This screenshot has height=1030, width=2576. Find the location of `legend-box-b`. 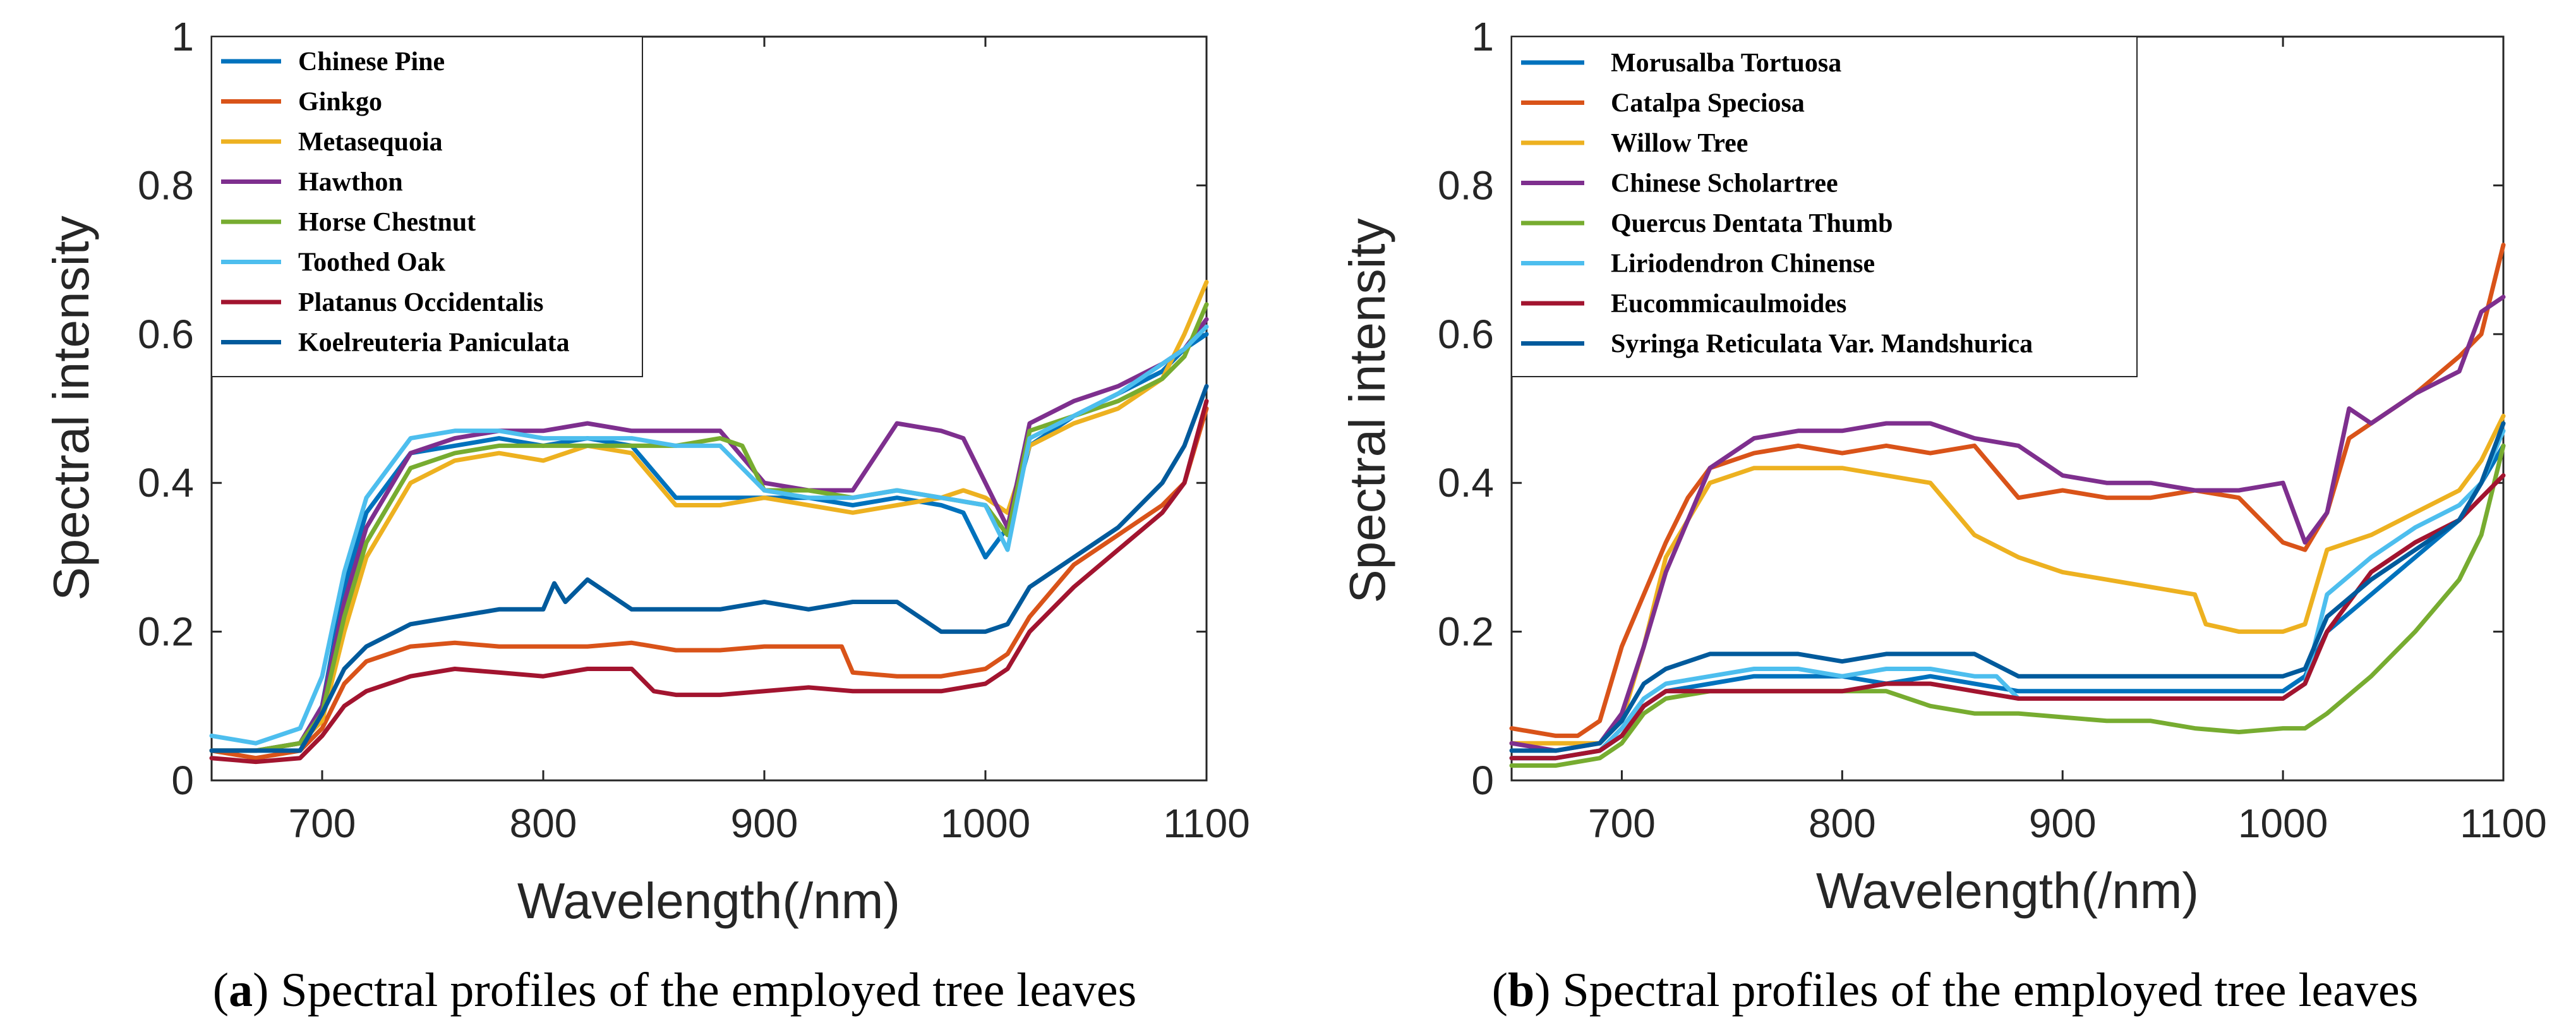

legend-box-b is located at coordinates (1824, 206).